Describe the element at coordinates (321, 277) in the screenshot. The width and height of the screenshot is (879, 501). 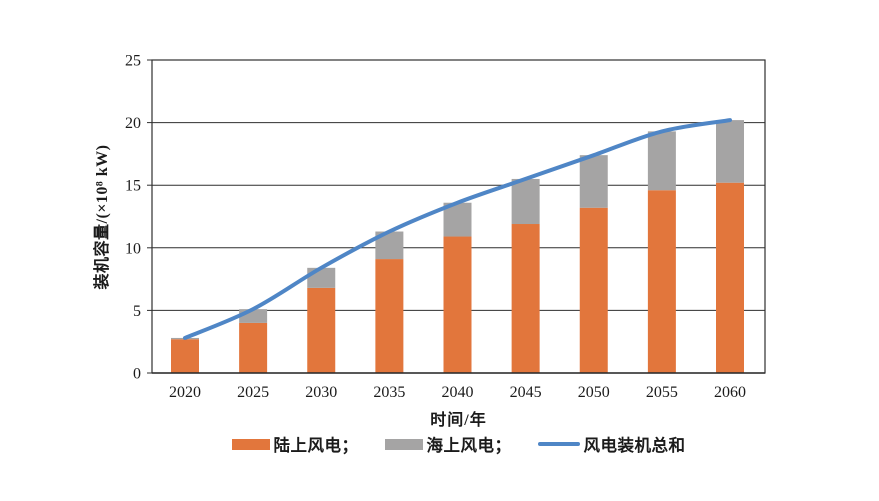
I see `bar-offshore-2030` at that location.